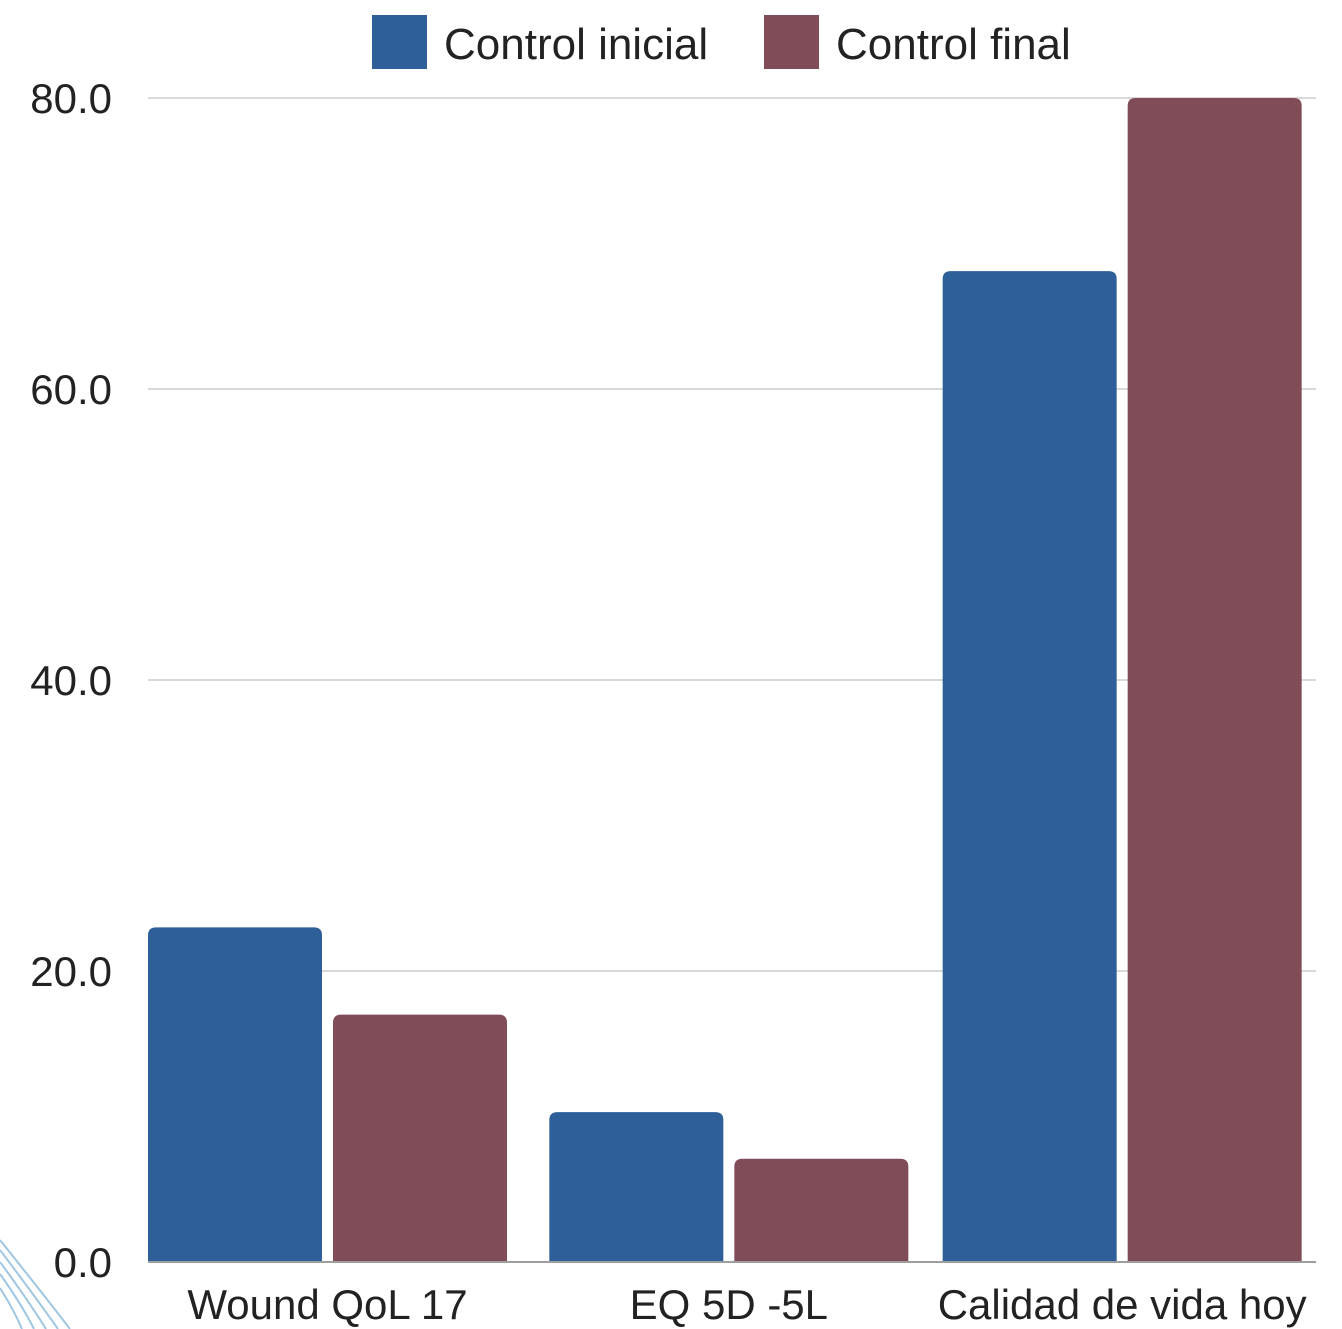  I want to click on legend-label: Control inicial, so click(576, 44).